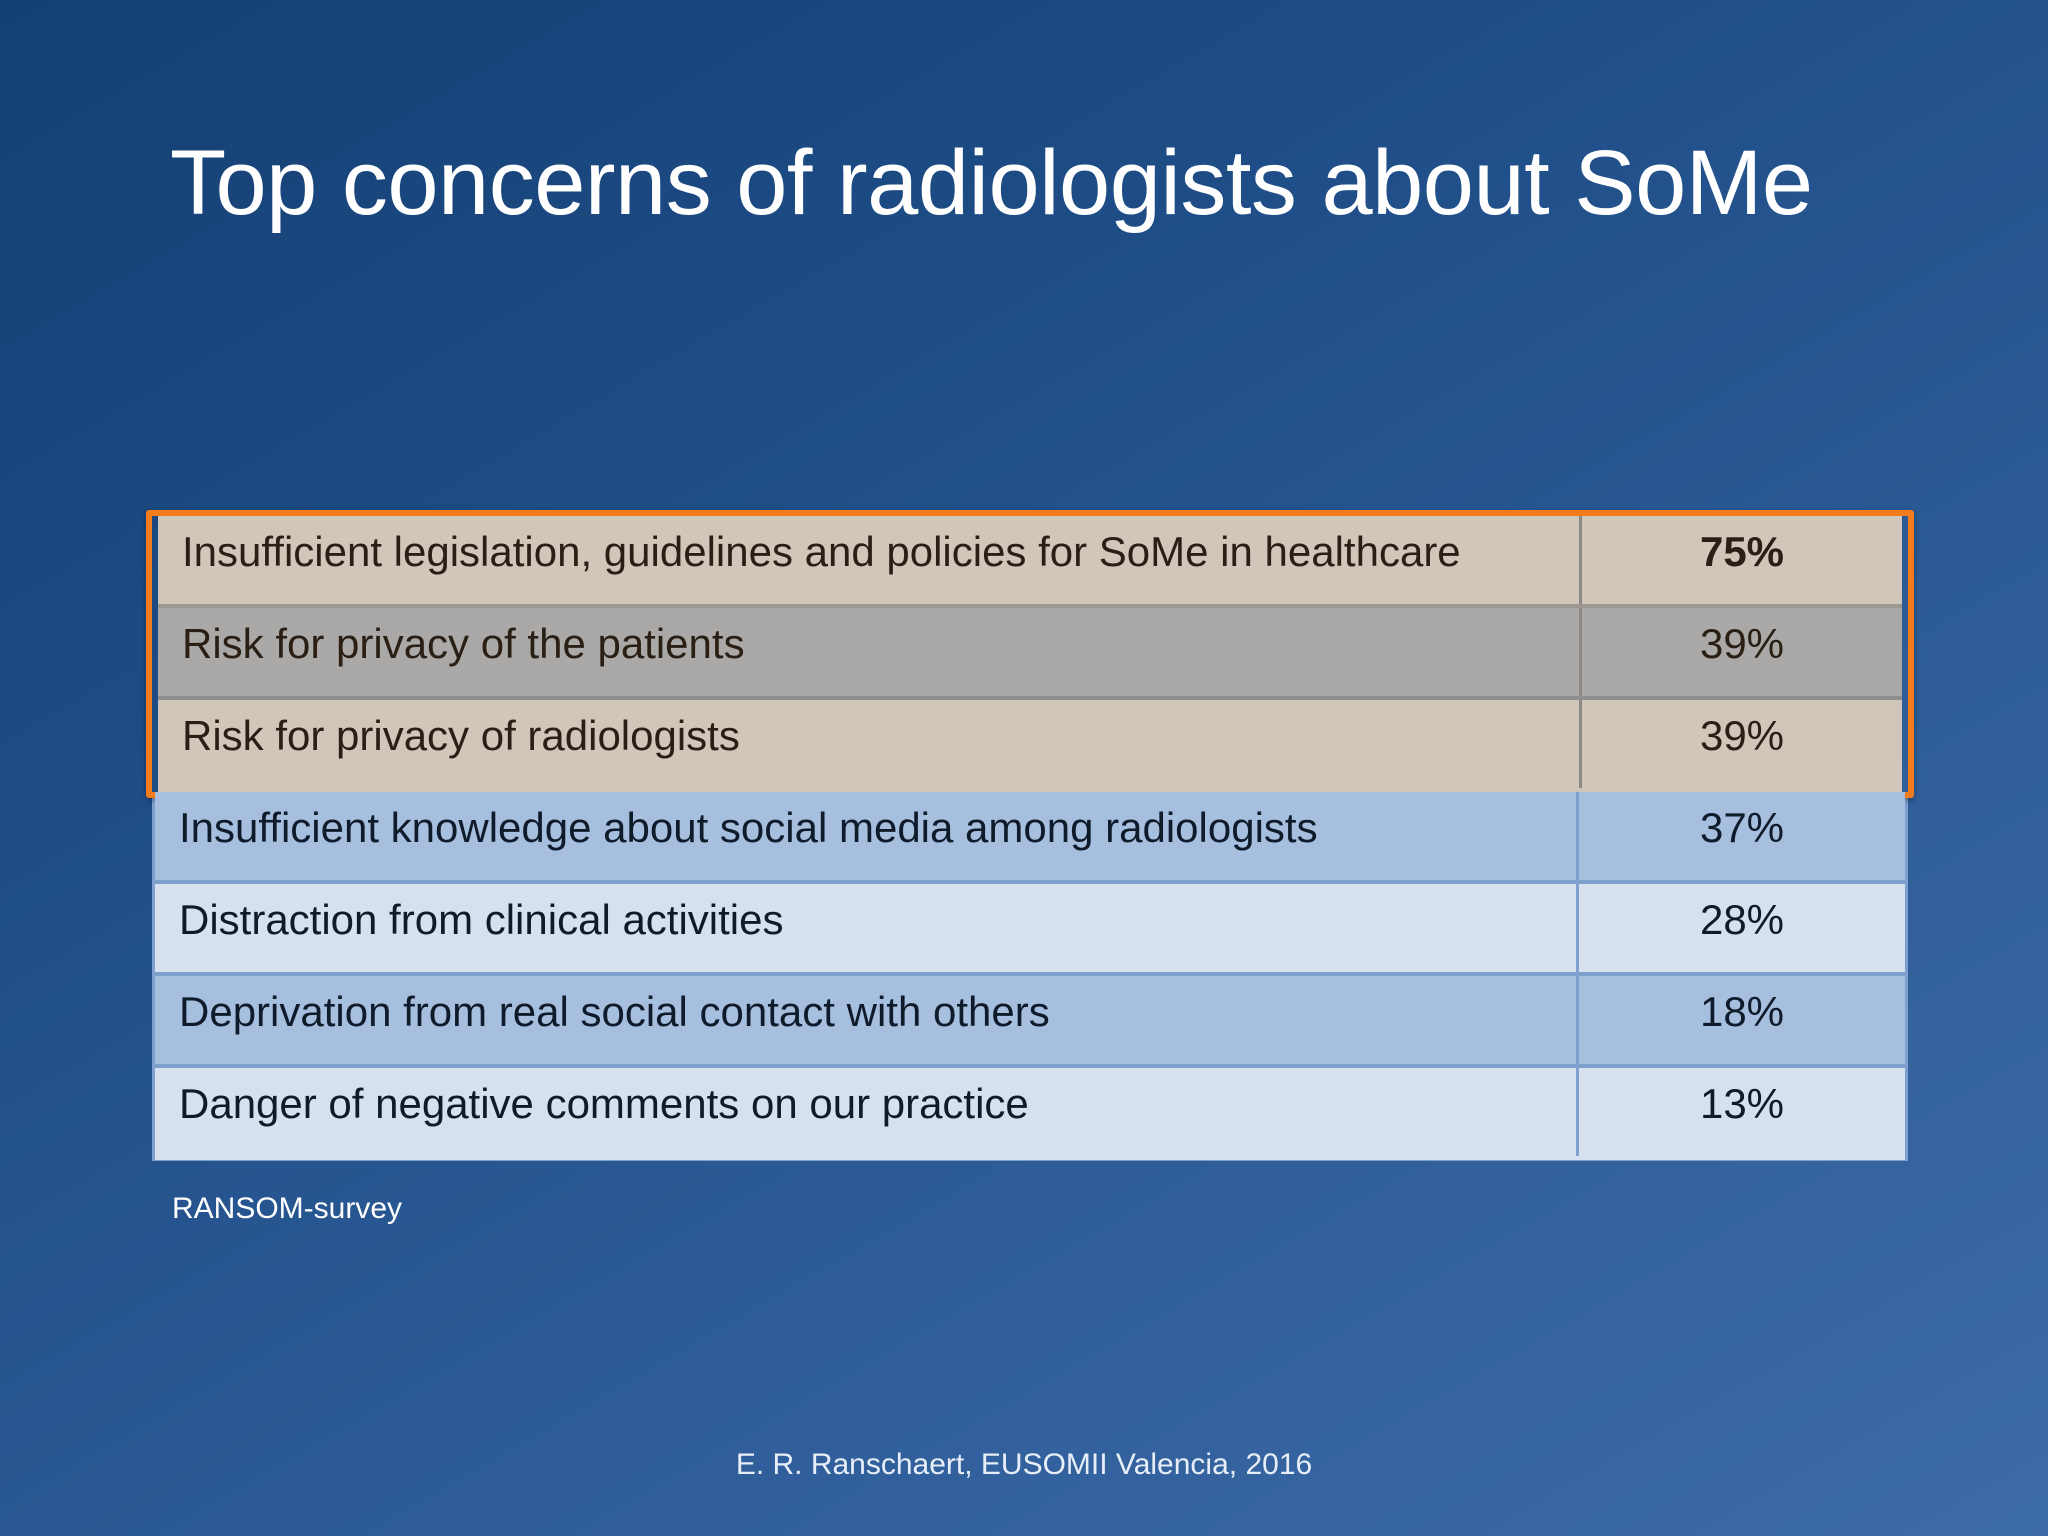 This screenshot has height=1536, width=2048. What do you see at coordinates (1742, 551) in the screenshot?
I see `concern-percentage: 75%` at bounding box center [1742, 551].